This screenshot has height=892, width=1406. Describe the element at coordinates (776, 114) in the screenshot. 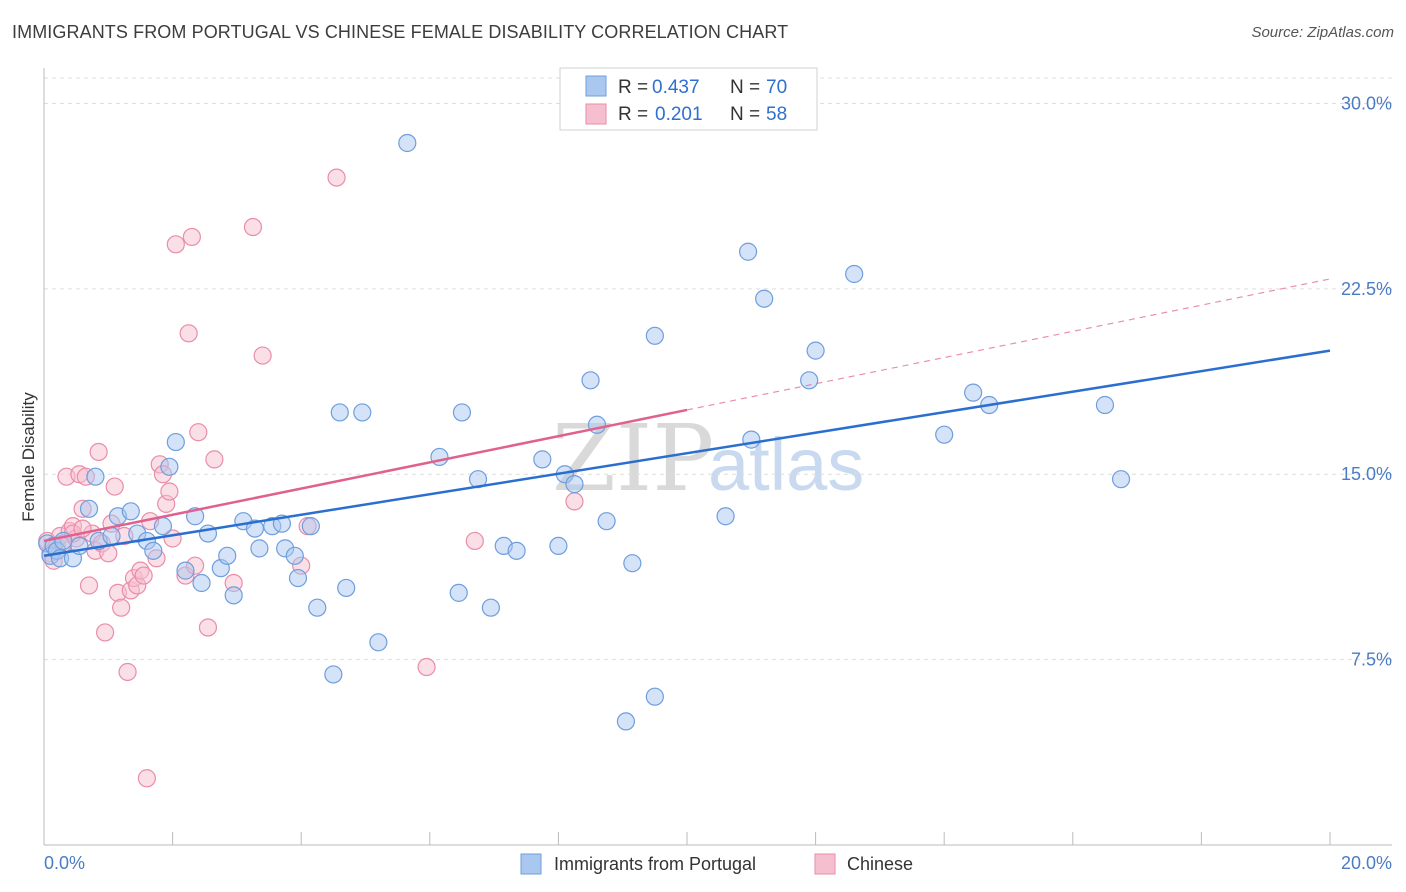

I see `legend-n-value-chinese: 58` at that location.